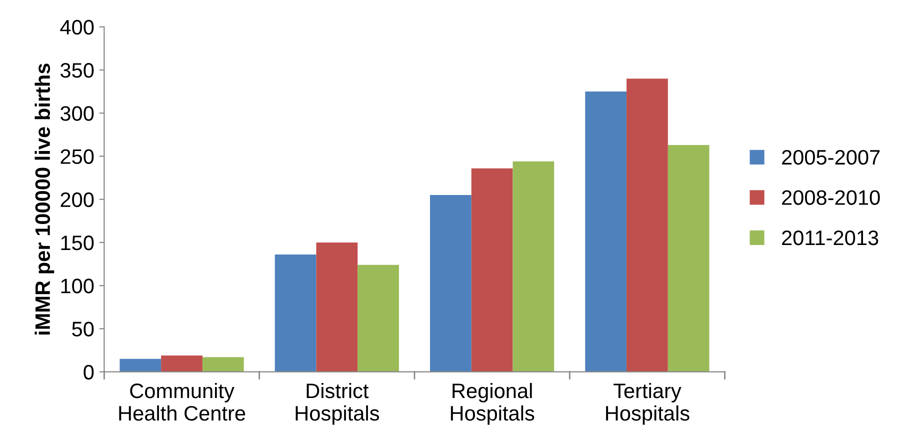  What do you see at coordinates (77, 113) in the screenshot?
I see `y-tick-label: 300` at bounding box center [77, 113].